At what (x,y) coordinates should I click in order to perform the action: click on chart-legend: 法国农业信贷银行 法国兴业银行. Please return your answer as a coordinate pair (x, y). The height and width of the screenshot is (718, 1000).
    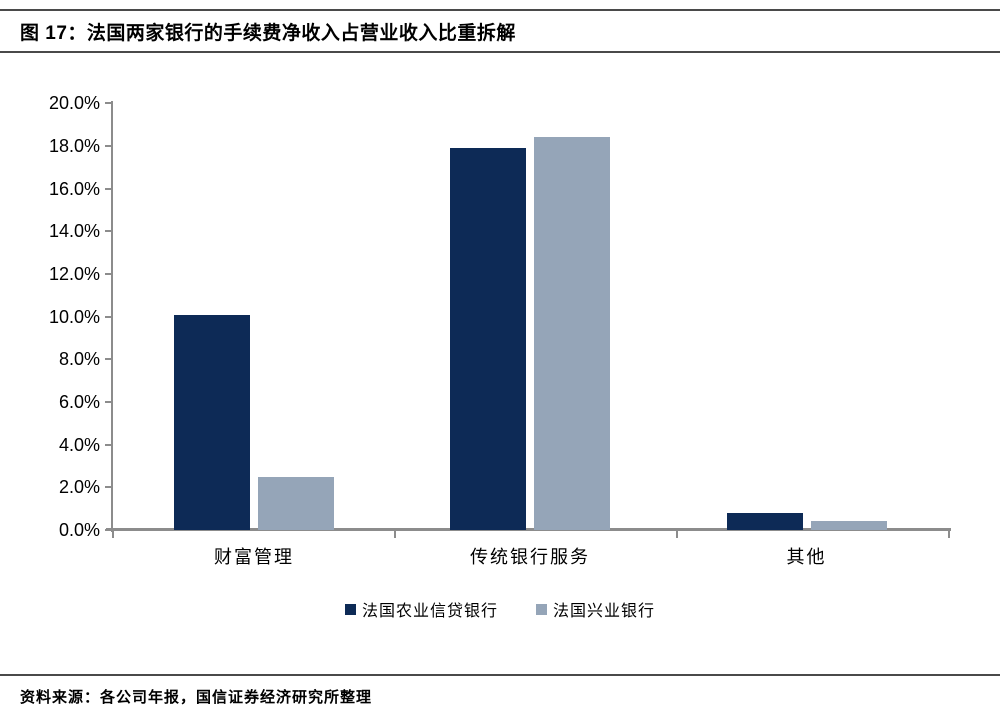
    Looking at the image, I should click on (500, 609).